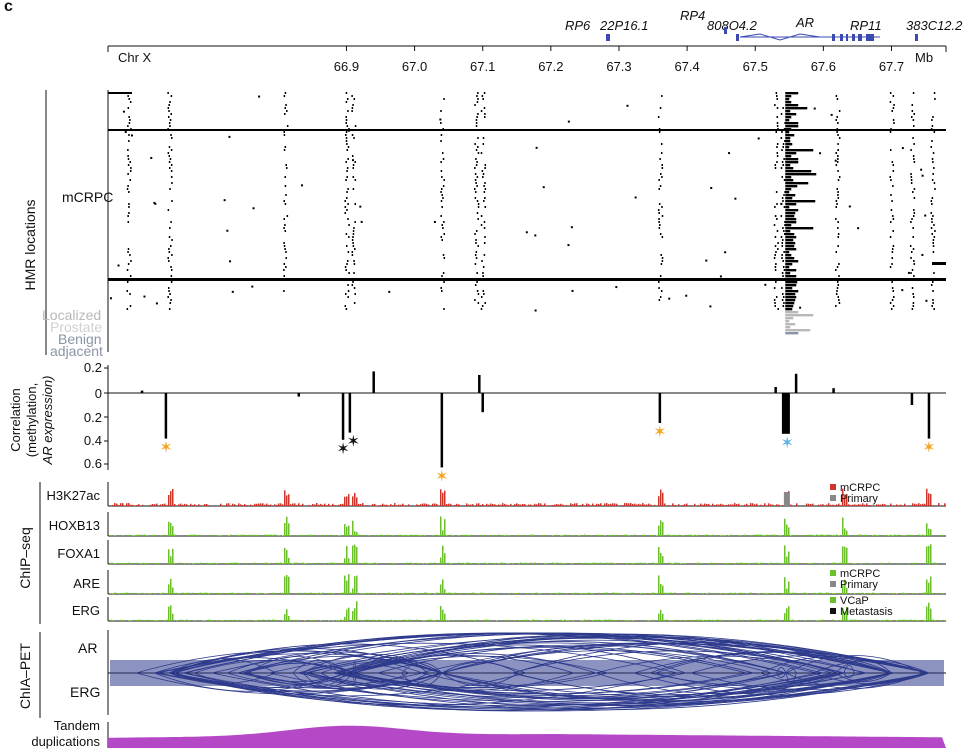 This screenshot has width=974, height=752. What do you see at coordinates (80, 339) in the screenshot?
I see `group-label-benign: Benign` at bounding box center [80, 339].